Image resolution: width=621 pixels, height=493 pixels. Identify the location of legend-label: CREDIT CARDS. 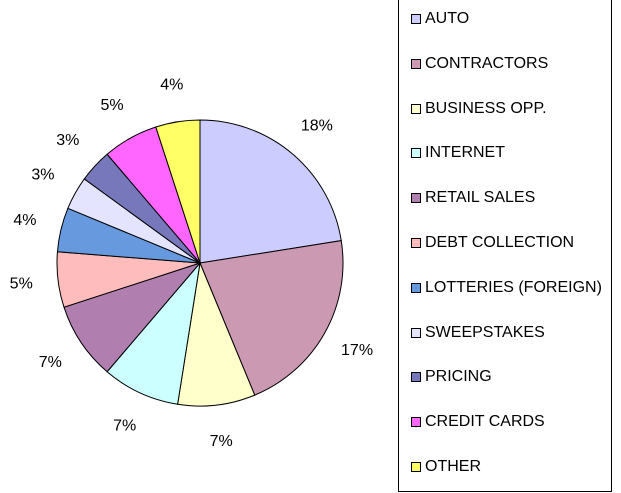
(485, 422).